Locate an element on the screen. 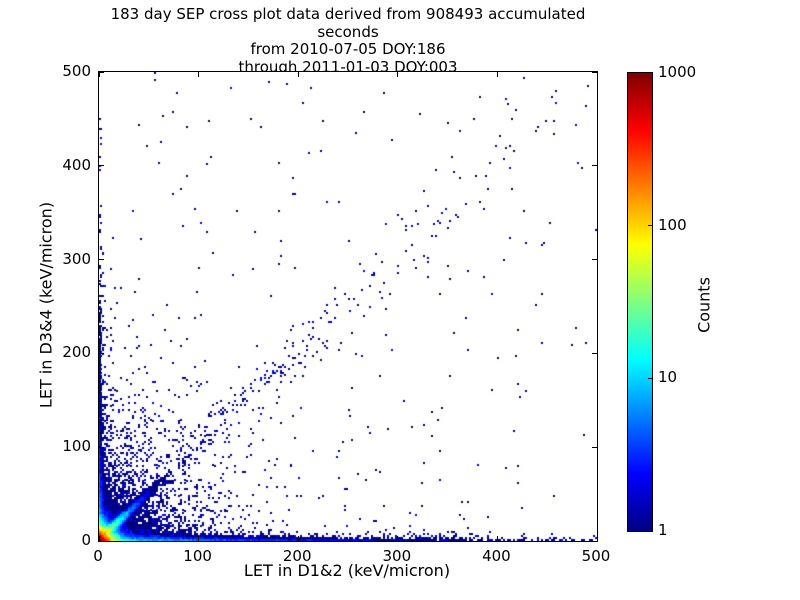 The height and width of the screenshot is (600, 800). colorbar is located at coordinates (640, 302).